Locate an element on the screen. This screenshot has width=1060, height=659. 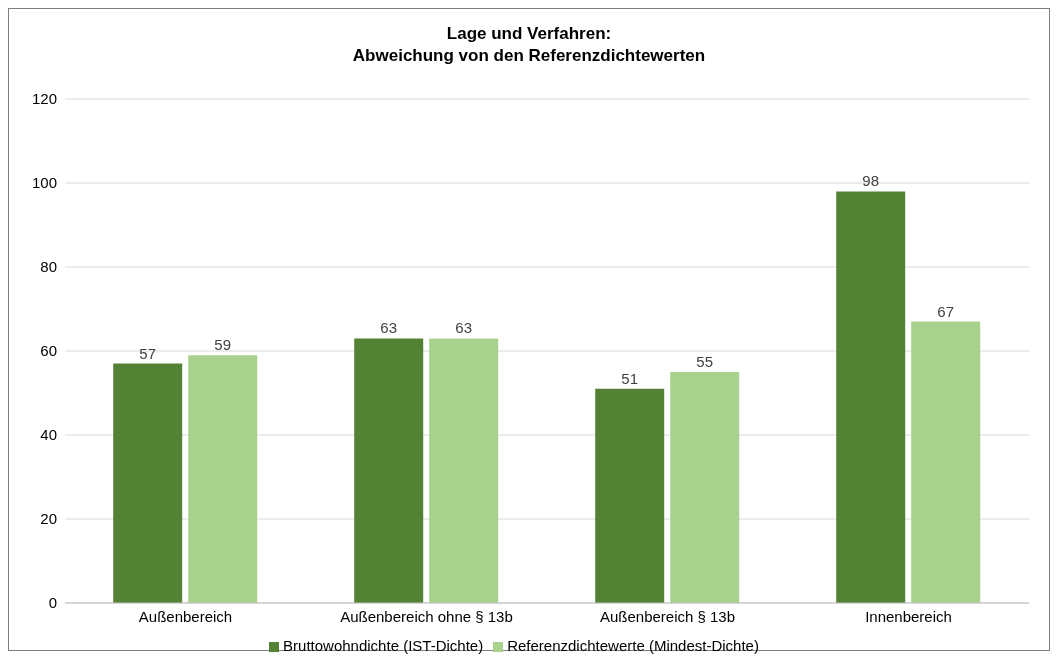
x-tick-label: Innenbereich is located at coordinates (908, 616).